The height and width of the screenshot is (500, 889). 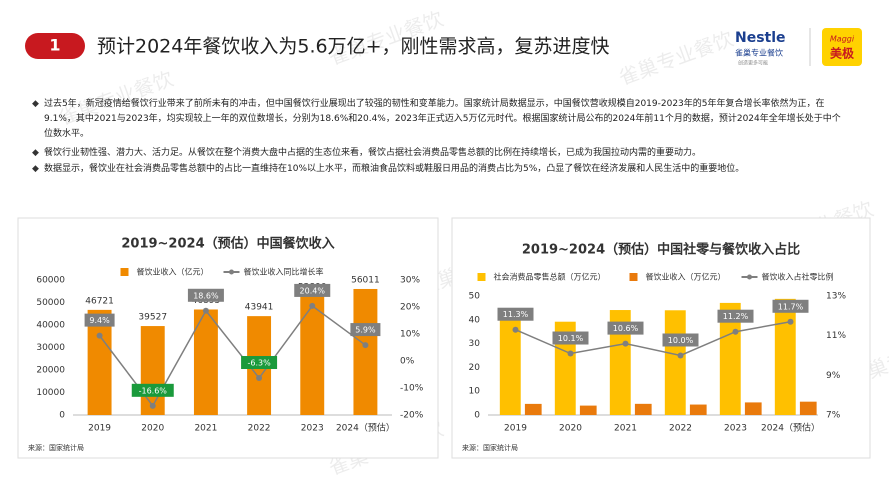 What do you see at coordinates (313, 290) in the screenshot?
I see `data-label: 20.4%` at bounding box center [313, 290].